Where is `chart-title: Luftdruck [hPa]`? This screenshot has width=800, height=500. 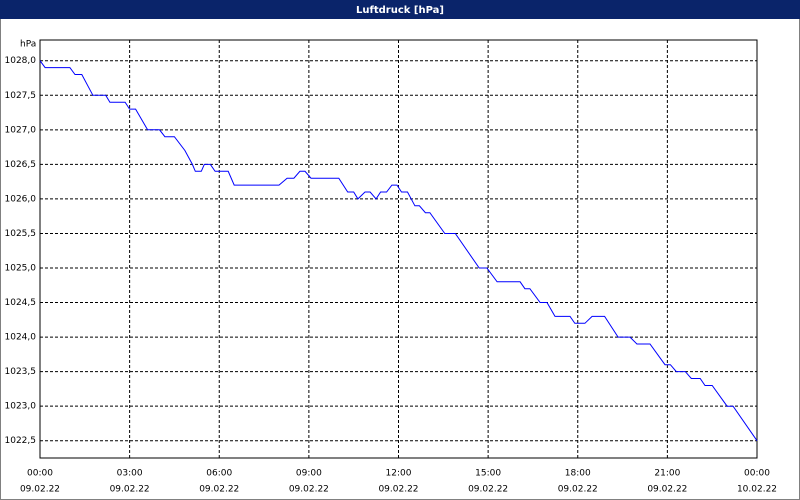 chart-title: Luftdruck [hPa] is located at coordinates (400, 10).